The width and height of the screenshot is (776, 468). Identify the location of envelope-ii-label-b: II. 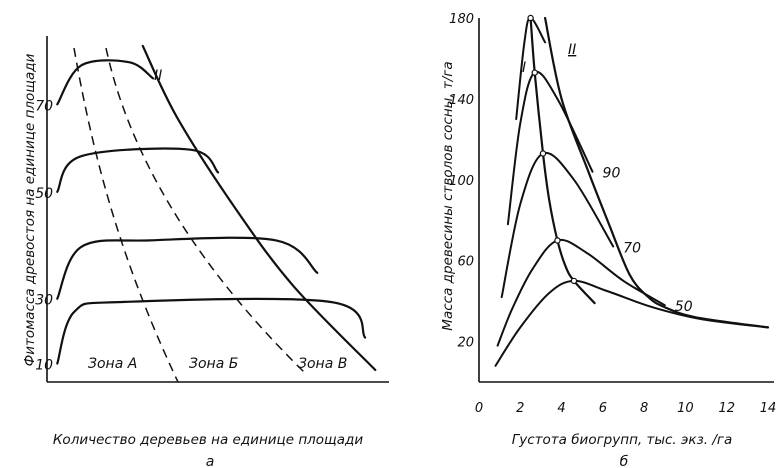
(572, 50).